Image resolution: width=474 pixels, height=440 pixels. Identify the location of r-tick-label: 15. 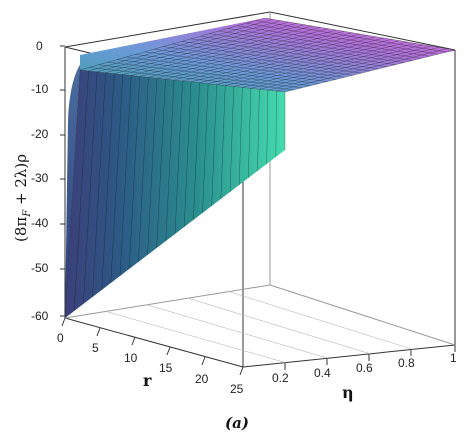
(166, 368).